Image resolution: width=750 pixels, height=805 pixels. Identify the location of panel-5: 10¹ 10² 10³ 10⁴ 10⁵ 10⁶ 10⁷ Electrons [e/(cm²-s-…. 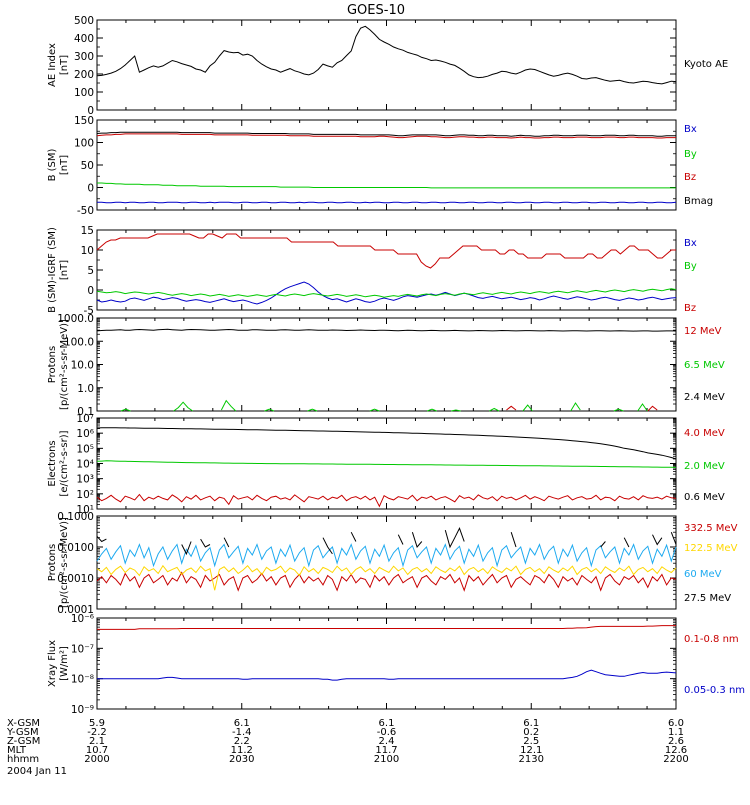
(386, 464).